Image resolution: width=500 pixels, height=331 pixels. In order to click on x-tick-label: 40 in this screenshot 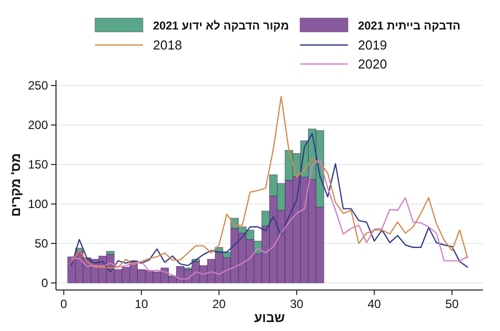, I will do `click(375, 304)`.